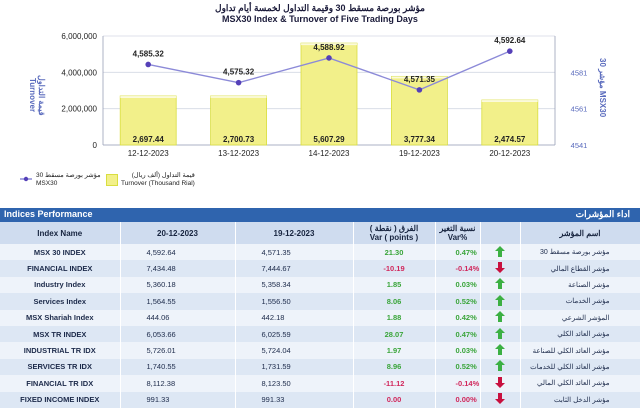 The height and width of the screenshot is (415, 640). What do you see at coordinates (580, 350) in the screenshot?
I see `index-name-arabic-cell: مؤشر العائد الكلي للصناعة` at bounding box center [580, 350].